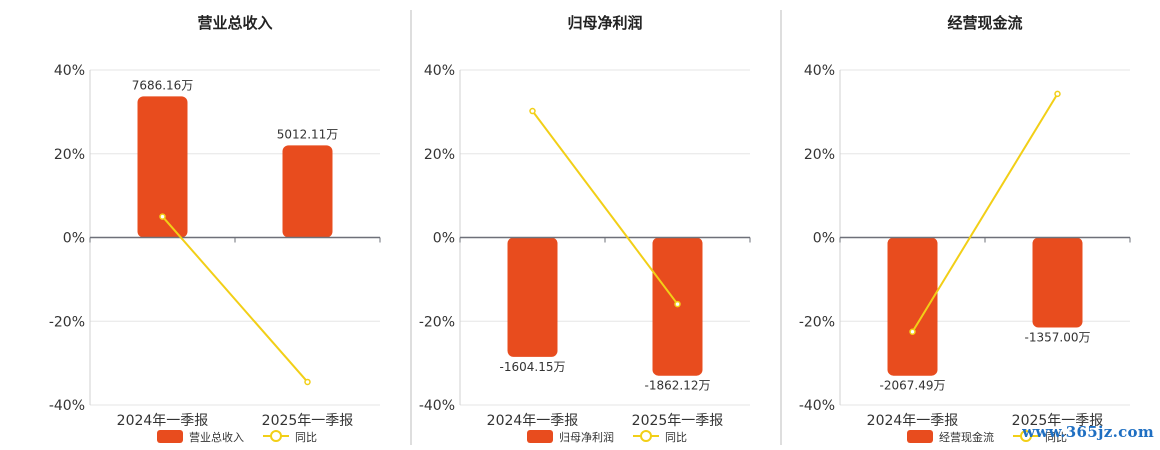  I want to click on legend-label-bar: 归母净利润, so click(586, 437).